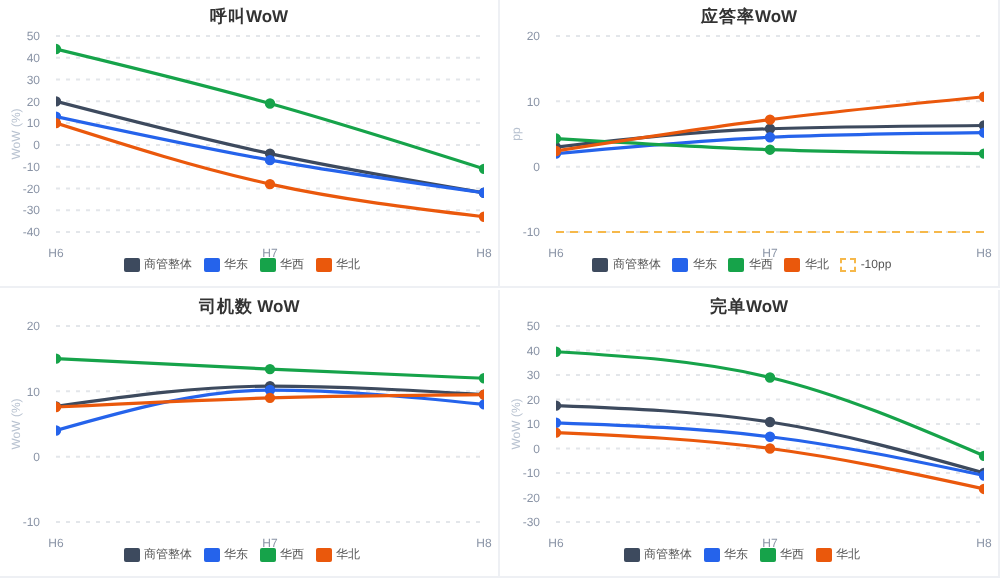 This screenshot has width=1000, height=578. What do you see at coordinates (249, 307) in the screenshot?
I see `chart-title: 司机数 WoW` at bounding box center [249, 307].